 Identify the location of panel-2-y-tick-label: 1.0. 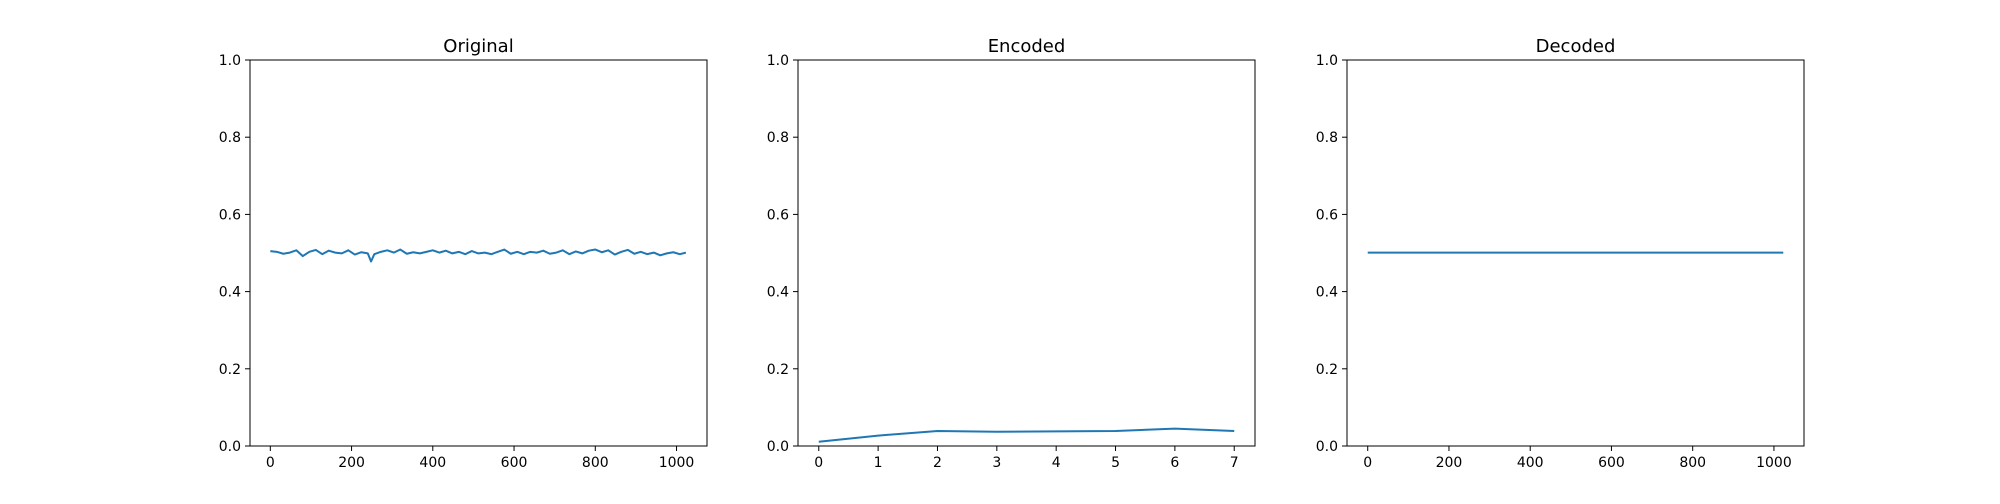
(778, 61).